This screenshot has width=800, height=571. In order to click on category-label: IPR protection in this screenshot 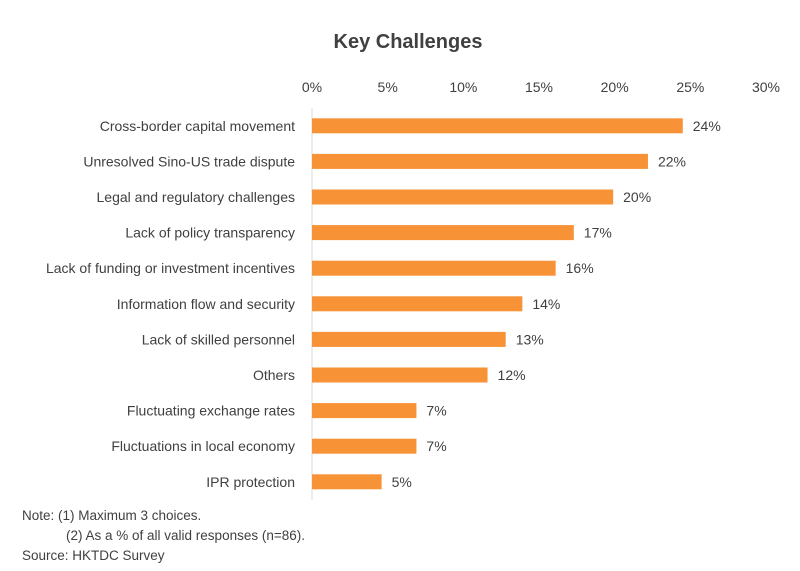, I will do `click(250, 482)`.